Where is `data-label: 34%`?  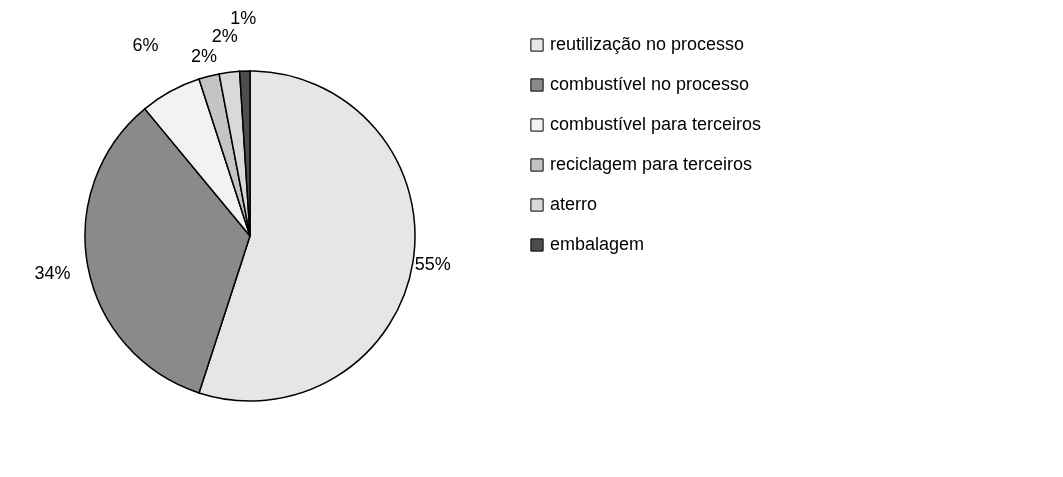
data-label: 34% is located at coordinates (52, 272).